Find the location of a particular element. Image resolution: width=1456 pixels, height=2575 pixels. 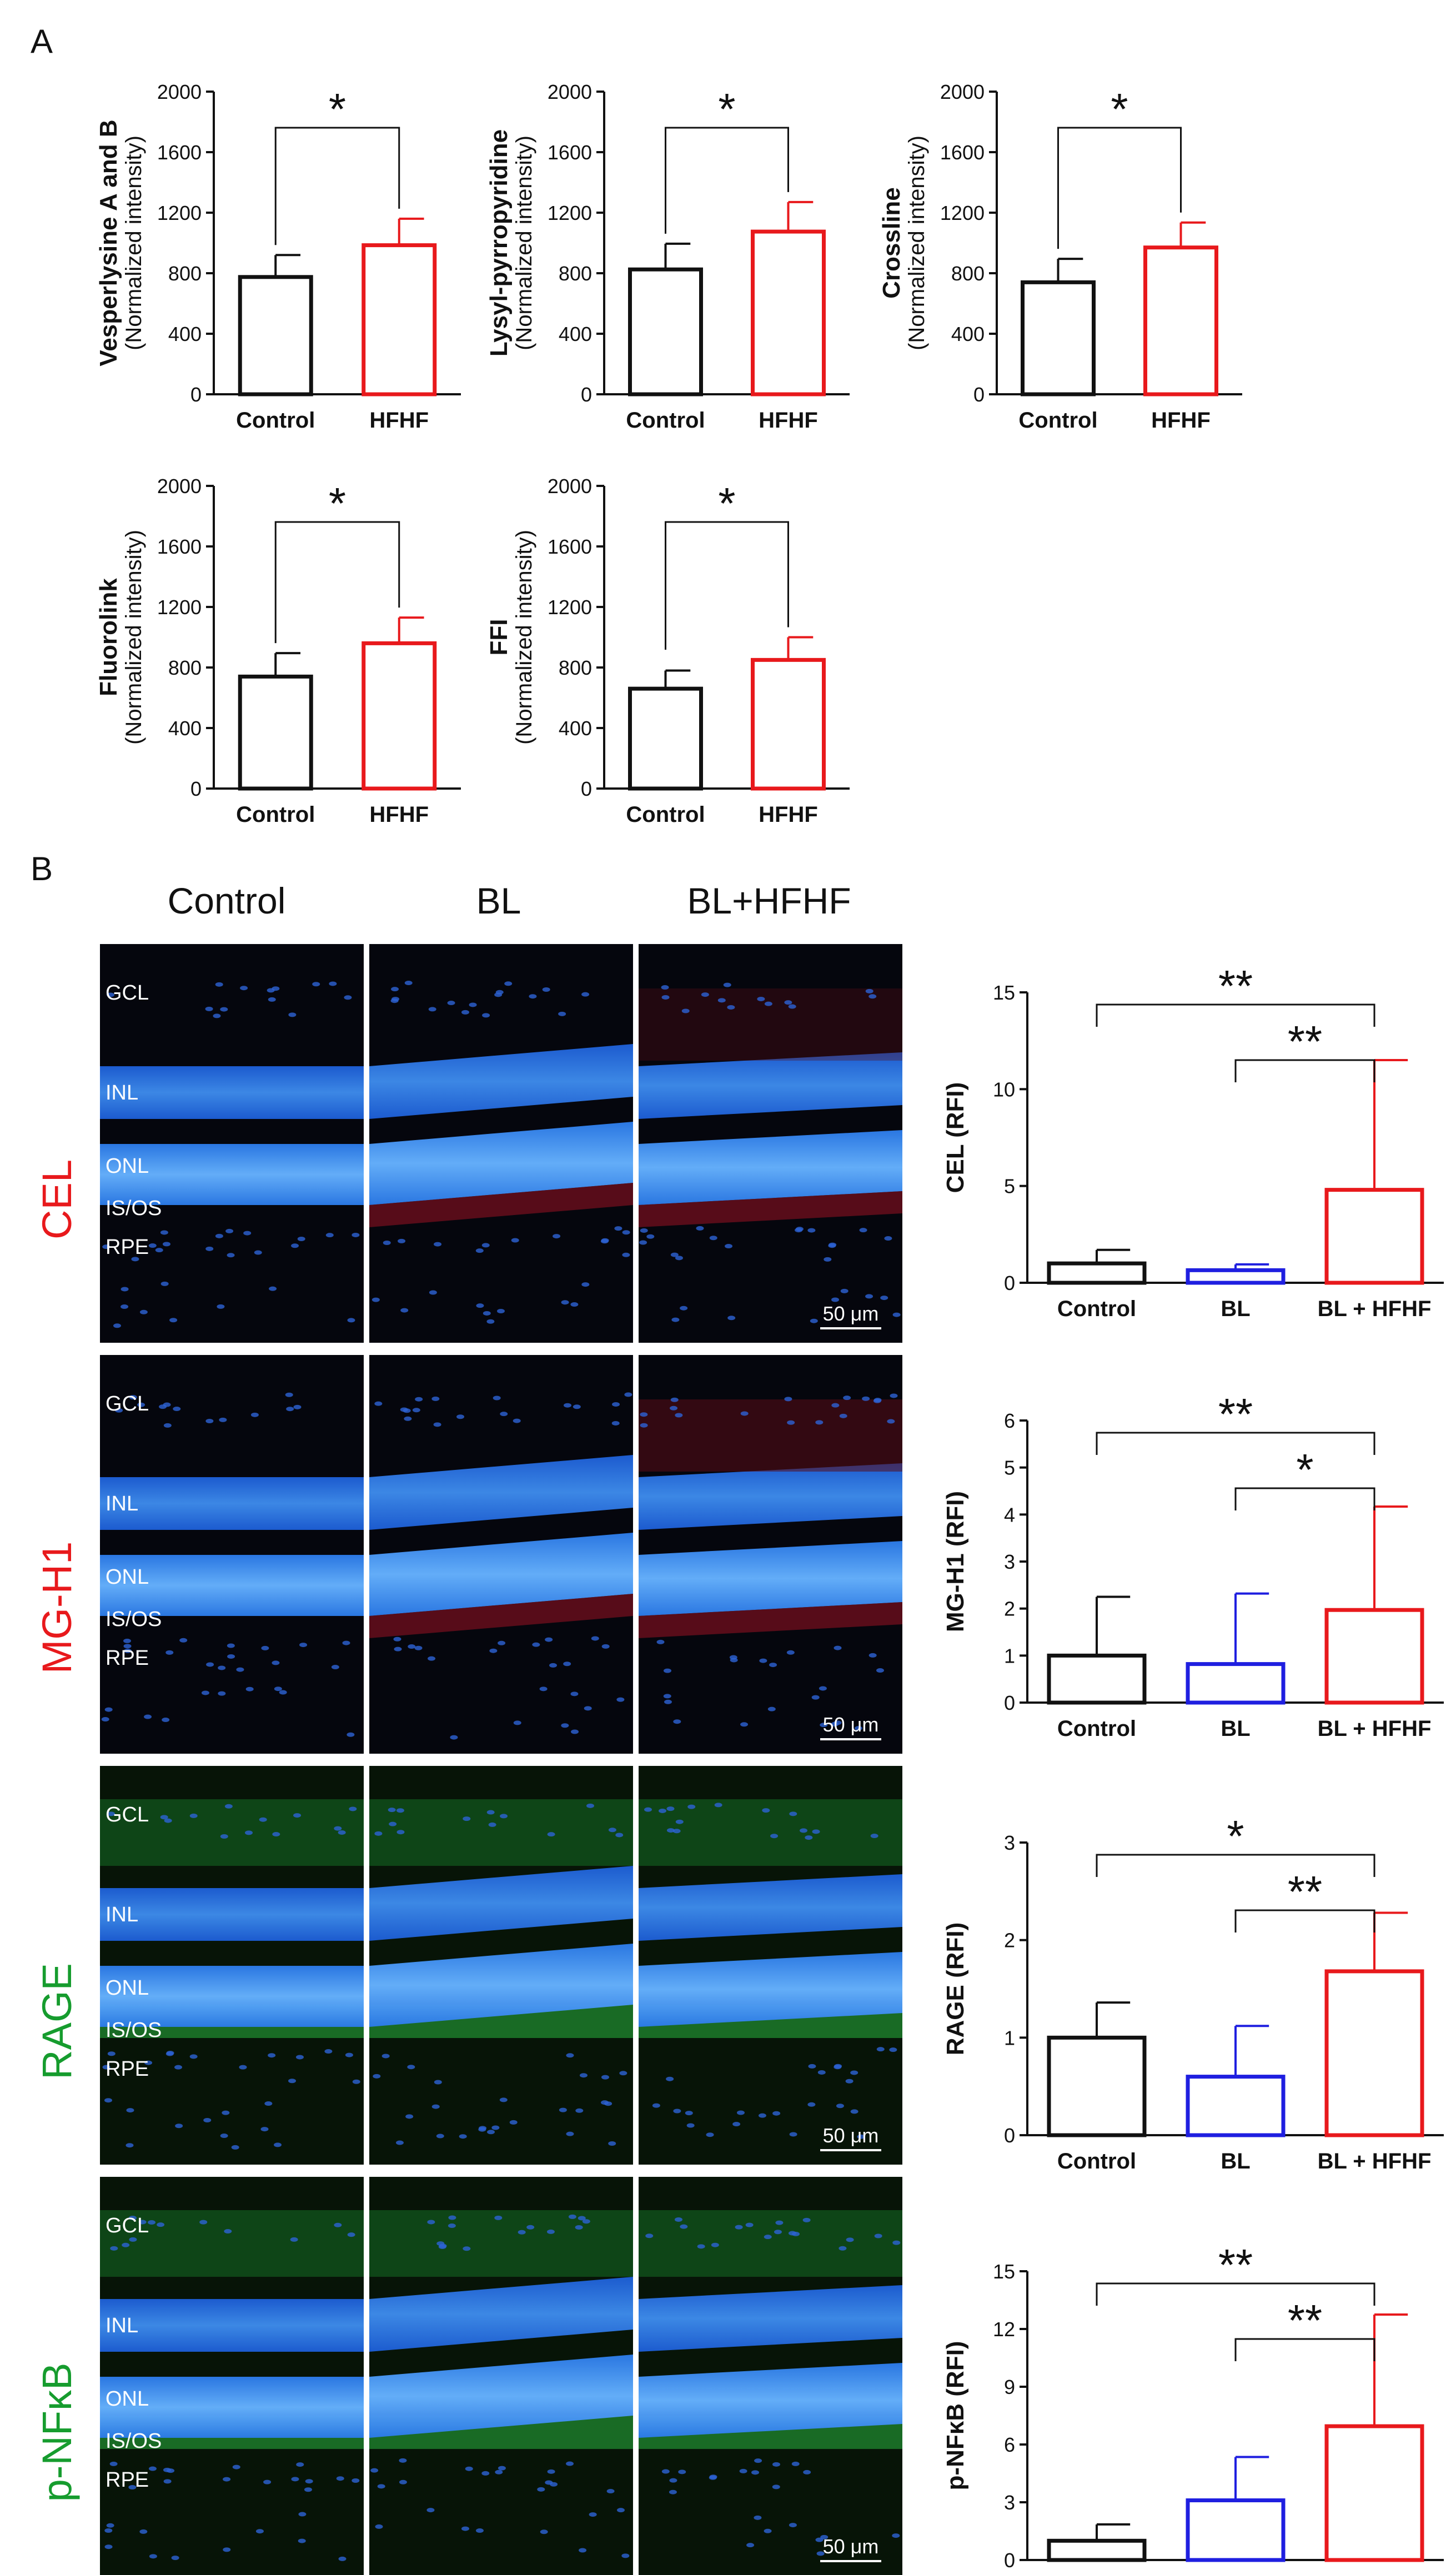

bar-control is located at coordinates (275, 335).